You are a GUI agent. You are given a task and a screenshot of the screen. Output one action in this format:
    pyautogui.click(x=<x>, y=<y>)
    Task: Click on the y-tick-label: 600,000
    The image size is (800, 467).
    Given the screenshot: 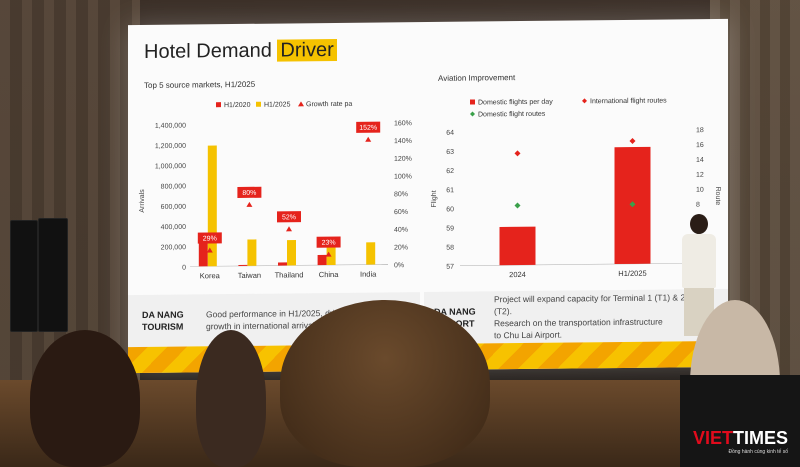 What is the action you would take?
    pyautogui.click(x=173, y=207)
    